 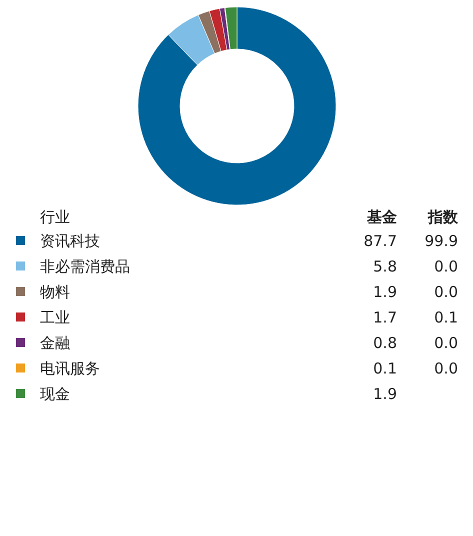 I want to click on legend-label: 非必需消费品, so click(x=85, y=267).